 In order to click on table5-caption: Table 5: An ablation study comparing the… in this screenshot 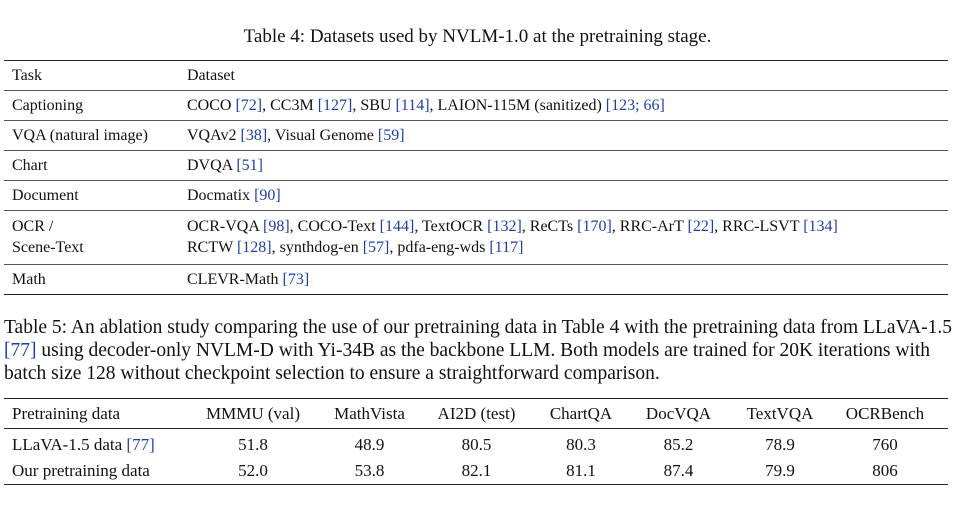, I will do `click(479, 350)`.